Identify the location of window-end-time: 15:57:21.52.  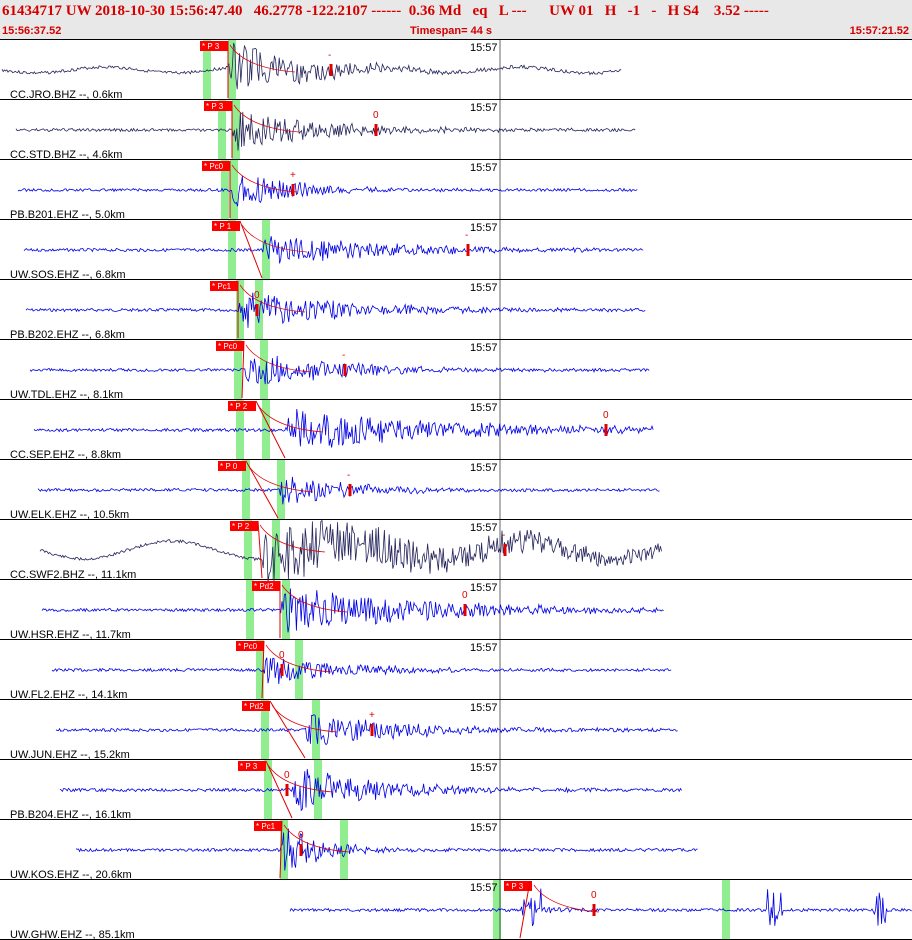
(879, 31).